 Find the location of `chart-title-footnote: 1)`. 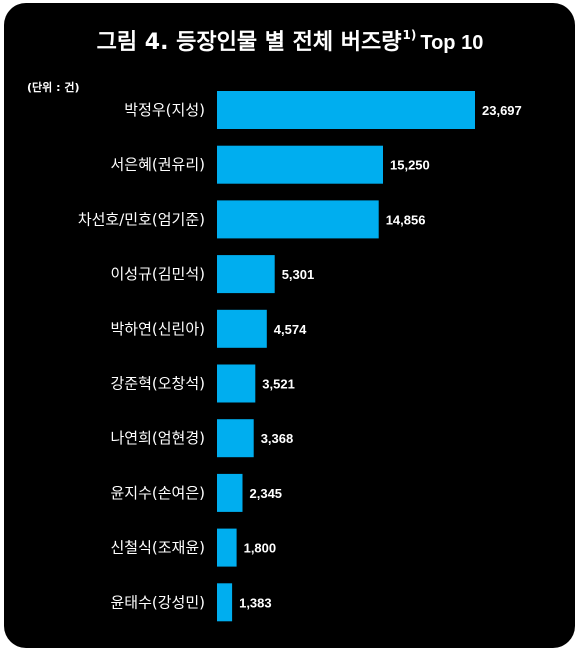

chart-title-footnote: 1) is located at coordinates (409, 34).